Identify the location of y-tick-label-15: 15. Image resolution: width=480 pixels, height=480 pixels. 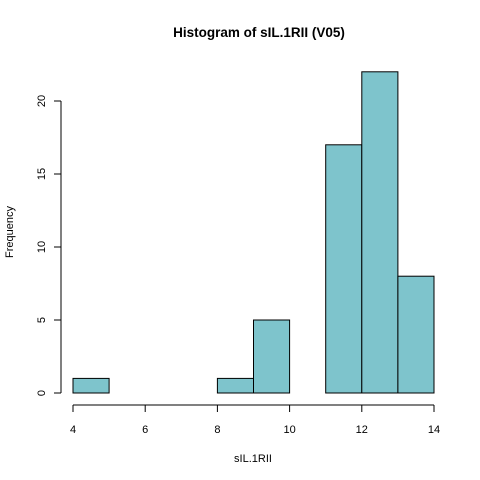
(42, 174).